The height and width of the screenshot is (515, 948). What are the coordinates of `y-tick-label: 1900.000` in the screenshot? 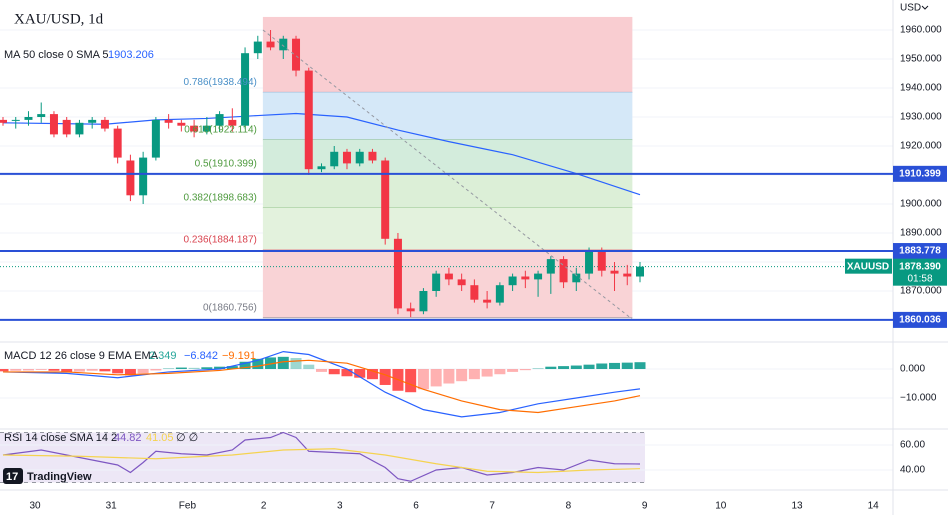 It's located at (921, 204).